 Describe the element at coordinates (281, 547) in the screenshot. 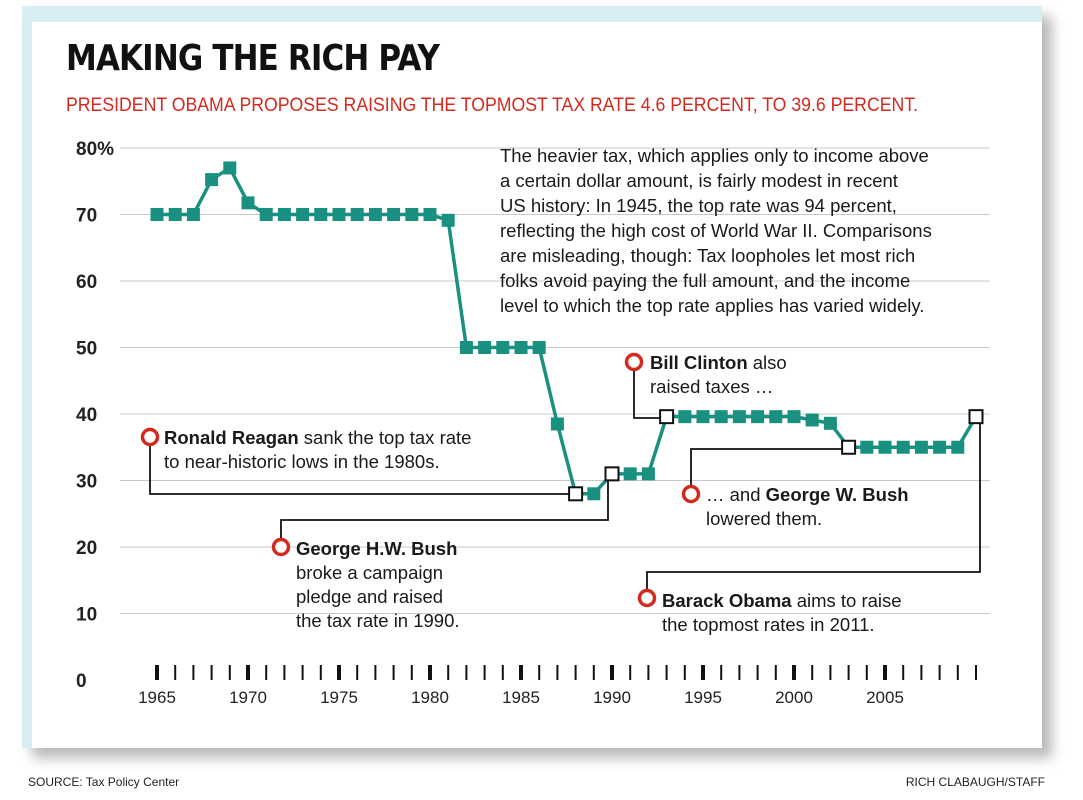

I see `bush-hw-dot` at that location.